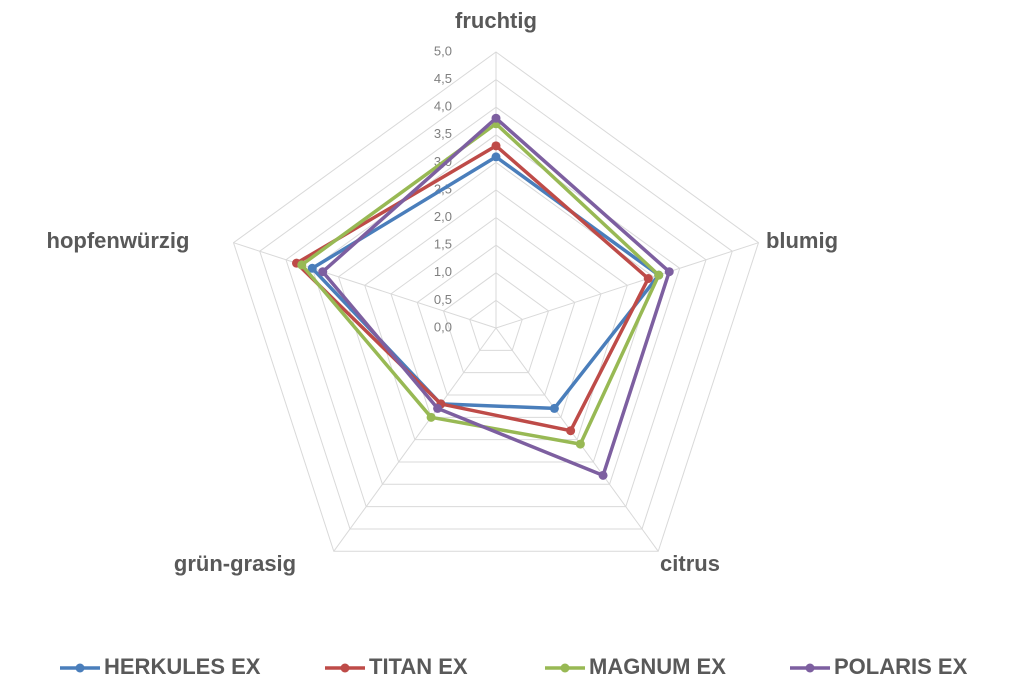 Image resolution: width=1020 pixels, height=689 pixels. Describe the element at coordinates (802, 240) in the screenshot. I see `category-label: blumig` at that location.